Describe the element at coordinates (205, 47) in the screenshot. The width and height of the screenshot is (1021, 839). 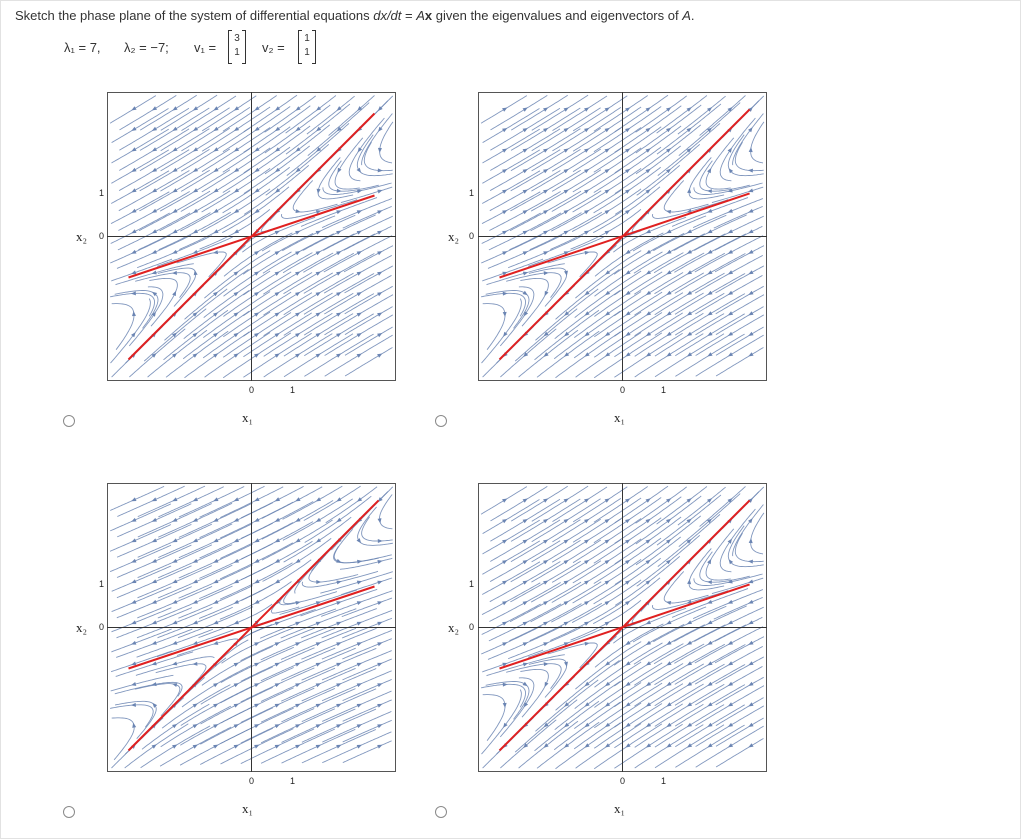
I see `v1-label: v₁ =` at that location.